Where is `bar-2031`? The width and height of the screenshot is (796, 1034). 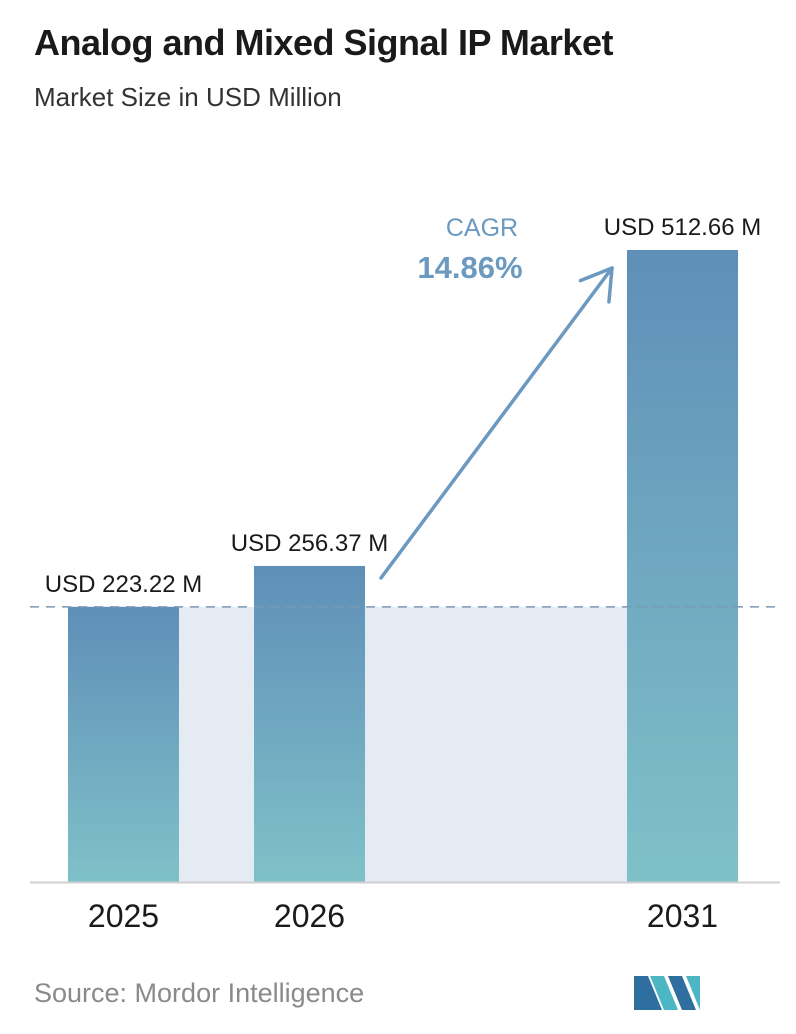 bar-2031 is located at coordinates (682, 566).